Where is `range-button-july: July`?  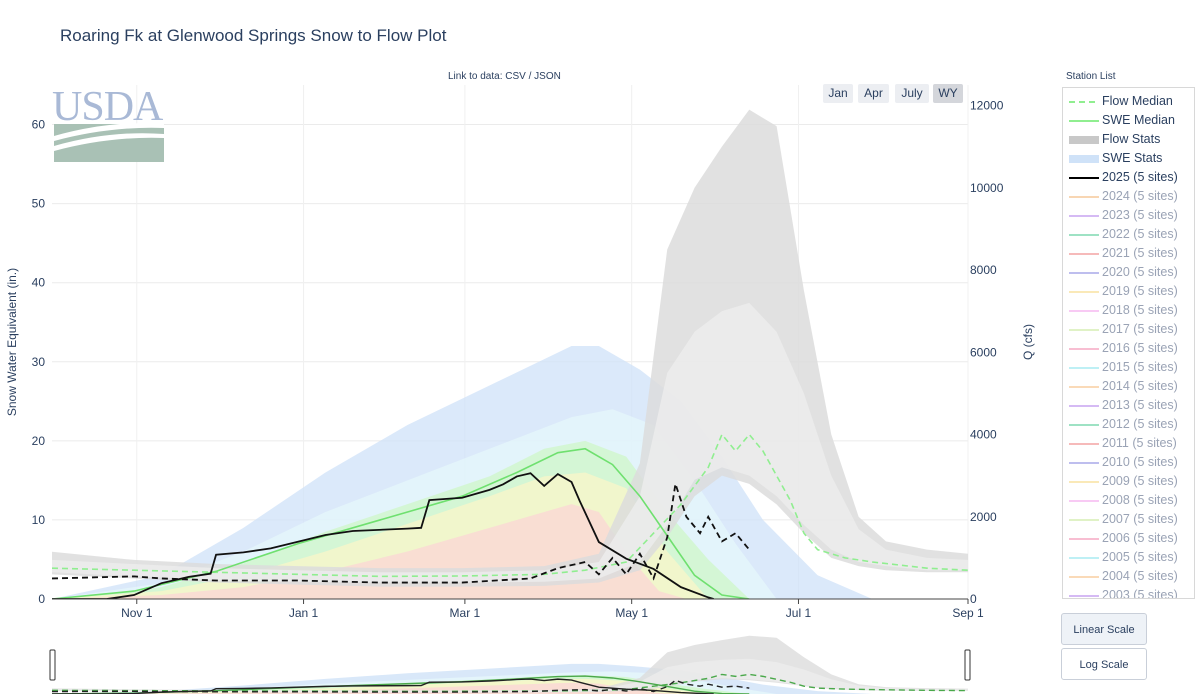
range-button-july: July is located at coordinates (912, 93).